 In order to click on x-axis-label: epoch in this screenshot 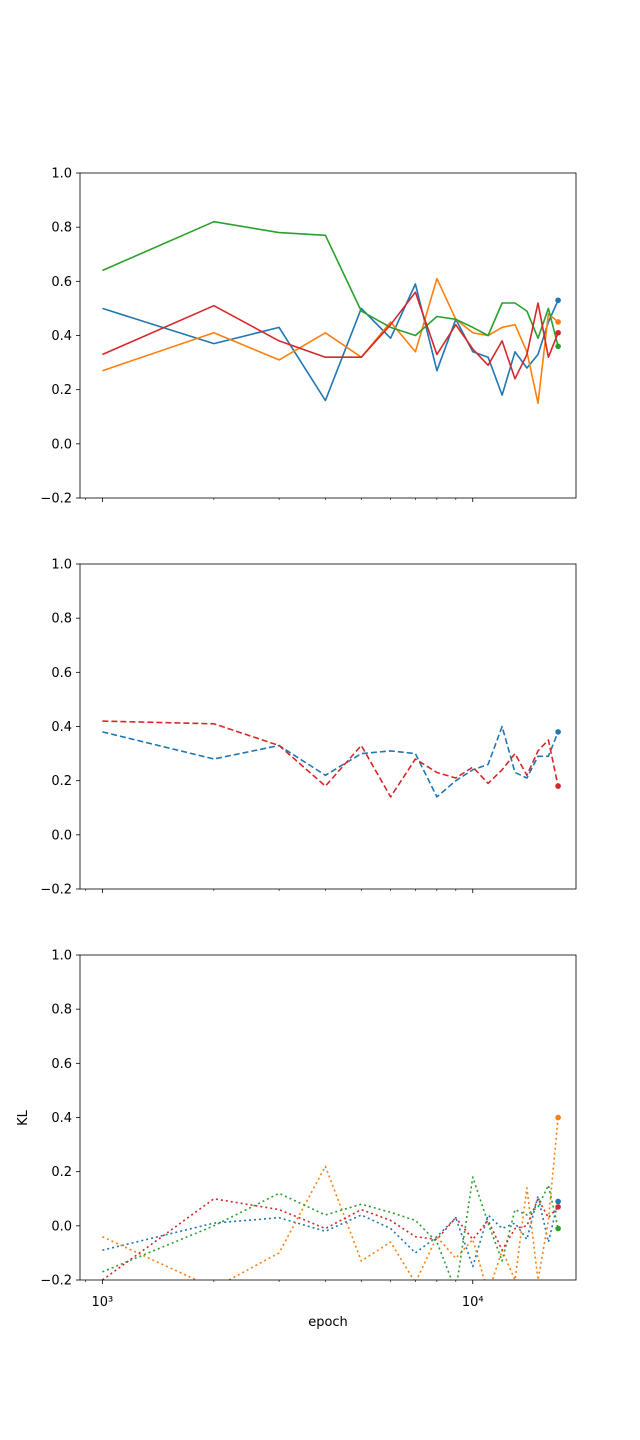, I will do `click(328, 1322)`.